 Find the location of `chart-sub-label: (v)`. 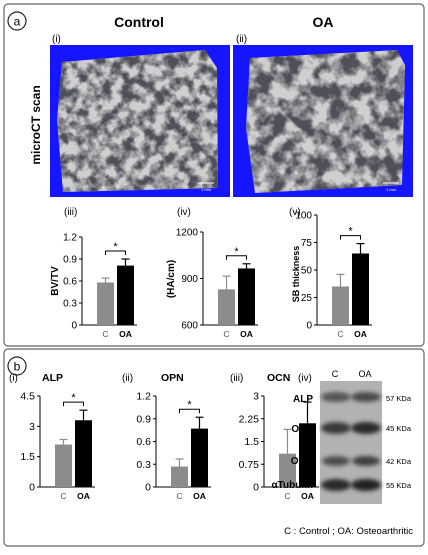

chart-sub-label: (v) is located at coordinates (295, 212).